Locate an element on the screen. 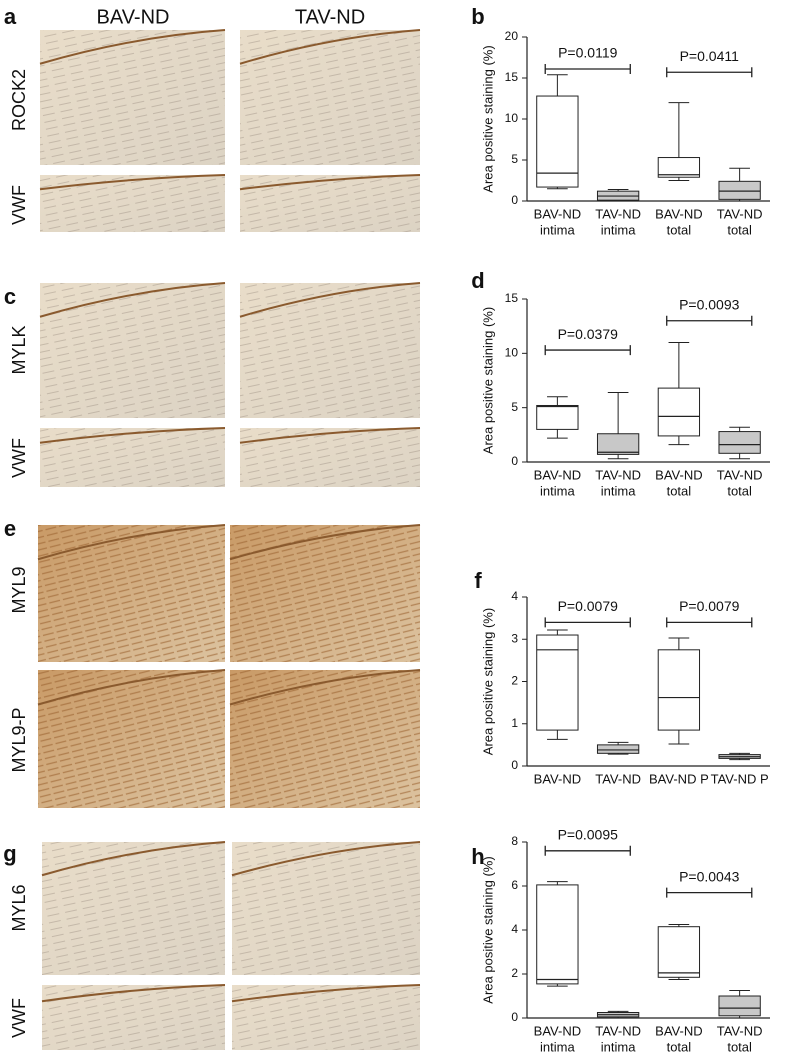 This screenshot has height=1063, width=787. p-value: P=0.0043 is located at coordinates (709, 876).